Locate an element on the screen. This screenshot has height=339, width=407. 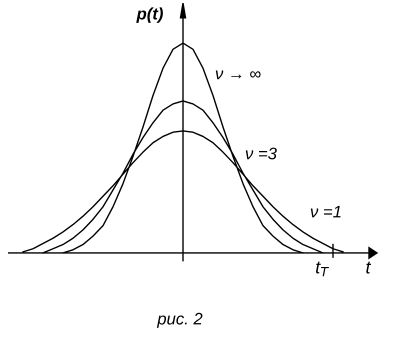
text: рис. 2 is located at coordinates (179, 320).